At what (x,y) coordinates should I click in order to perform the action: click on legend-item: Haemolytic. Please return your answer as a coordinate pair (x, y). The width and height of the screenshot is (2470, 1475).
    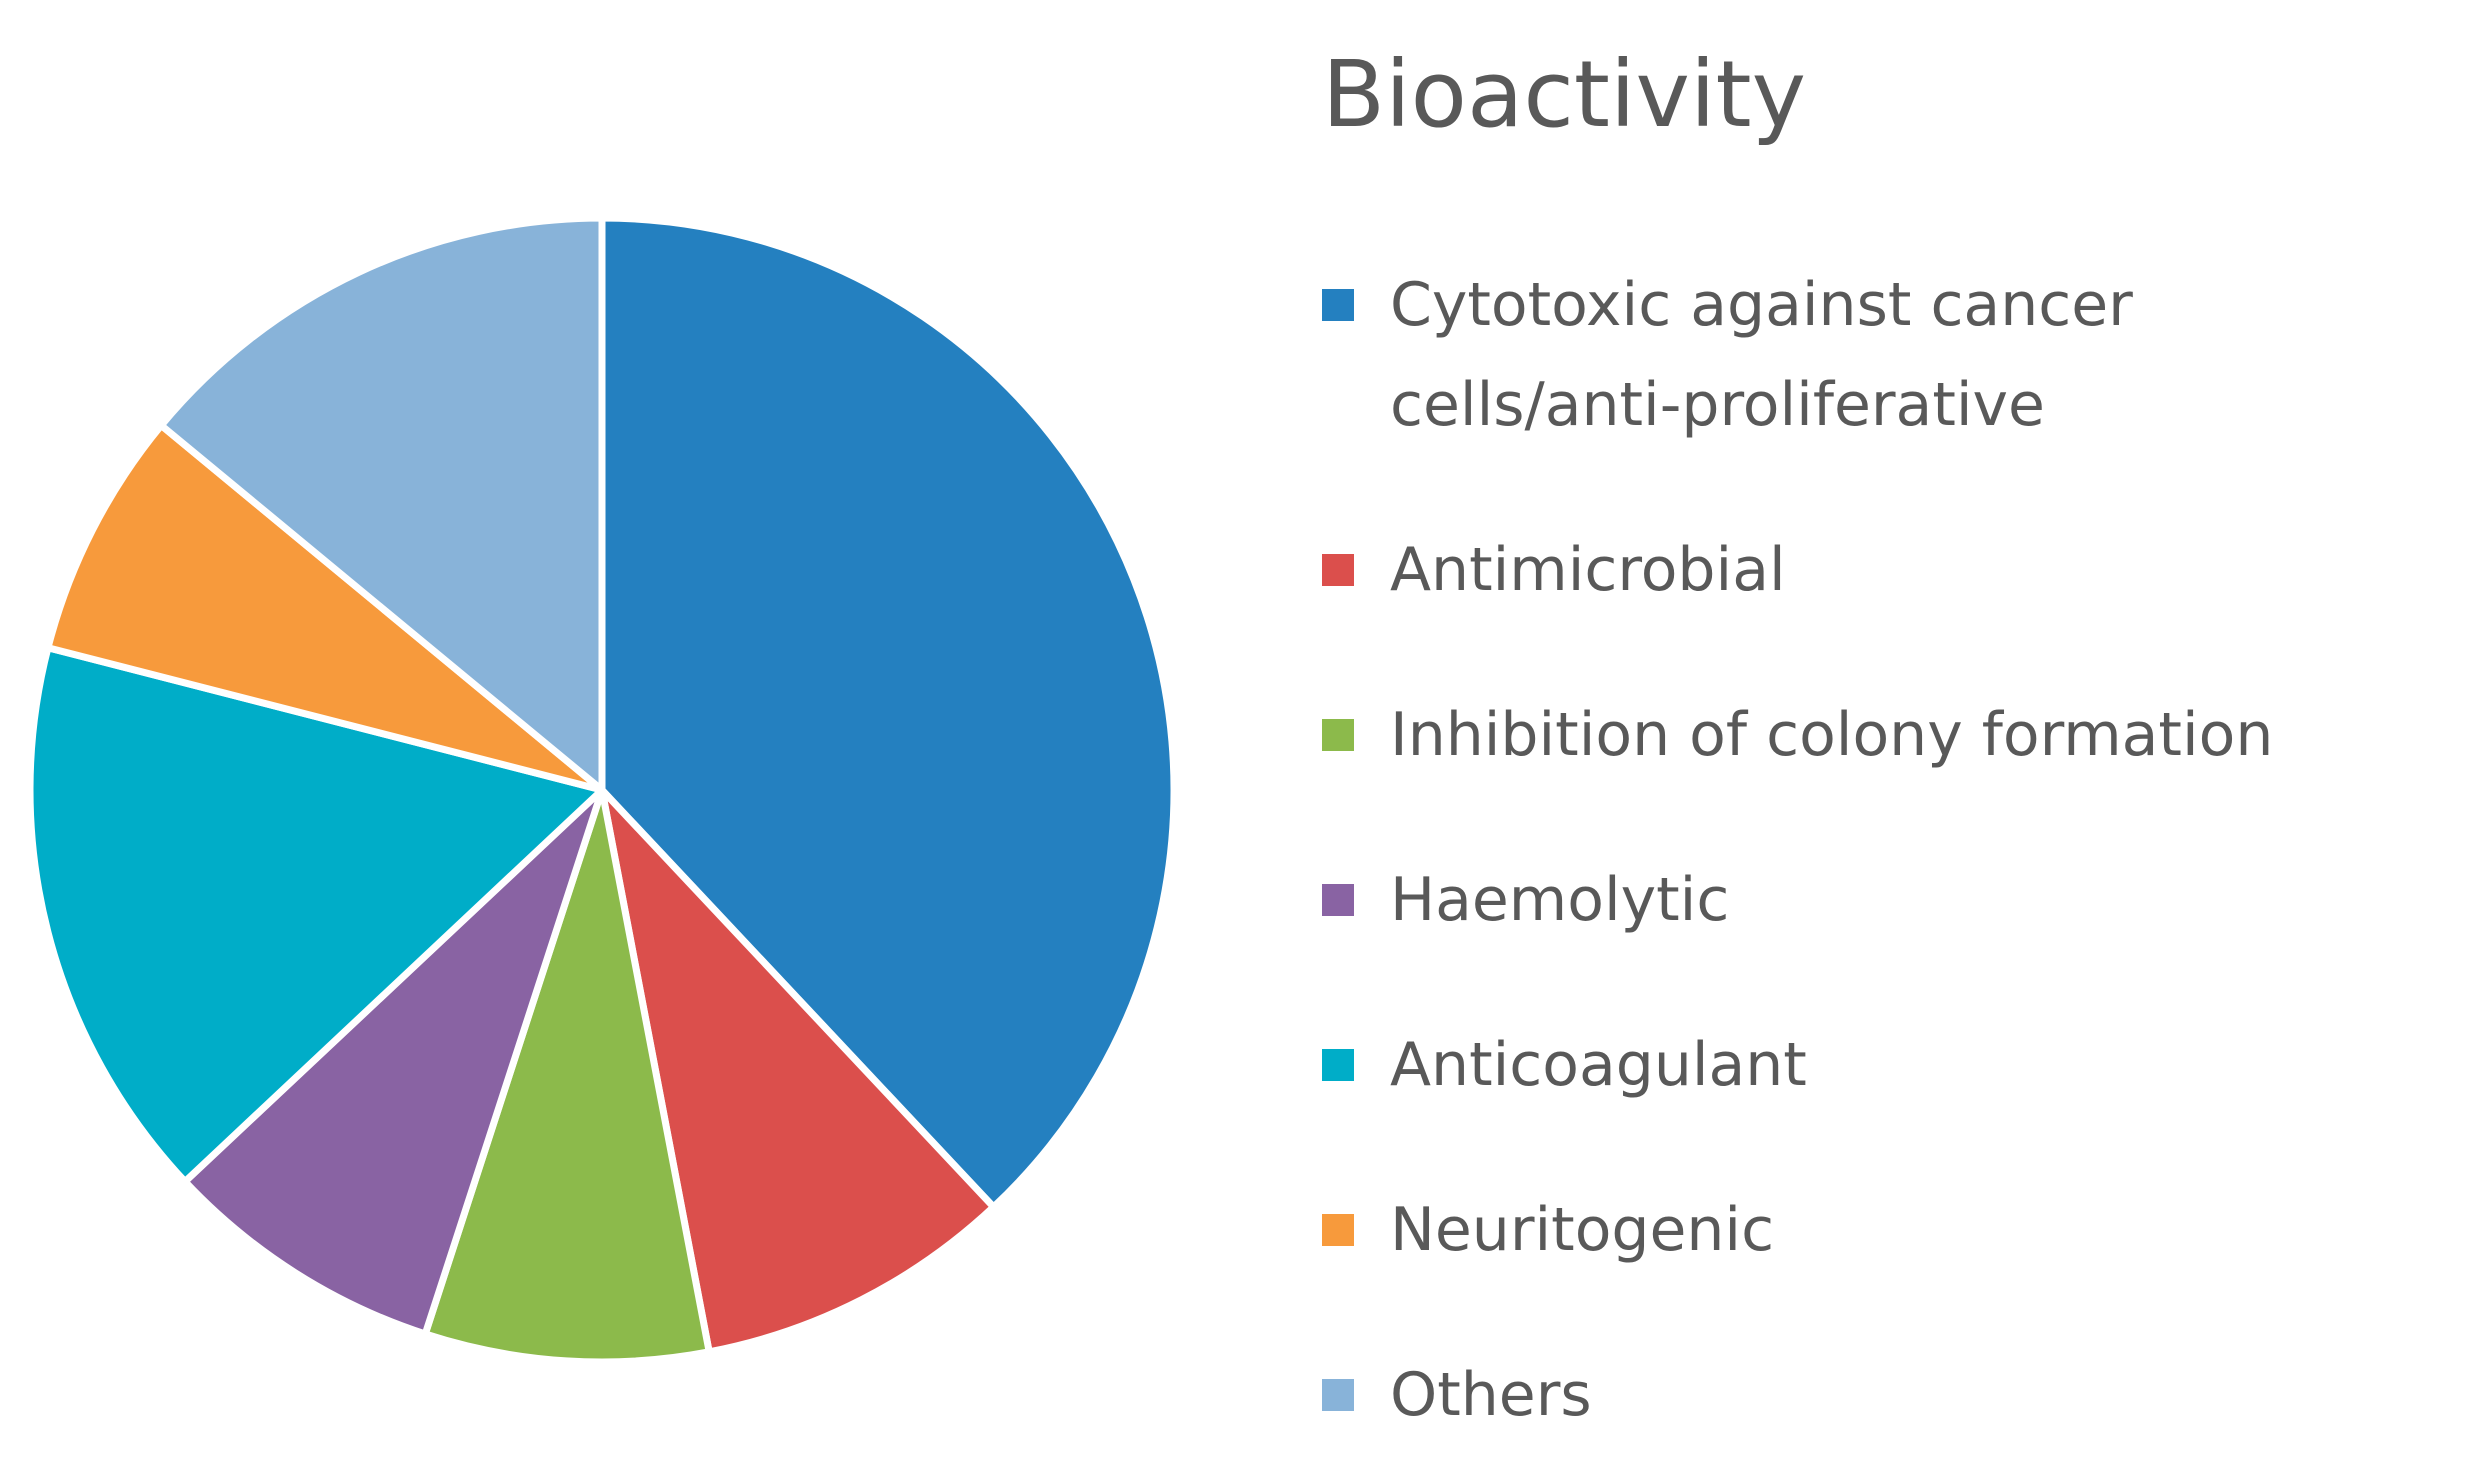
    Looking at the image, I should click on (1892, 900).